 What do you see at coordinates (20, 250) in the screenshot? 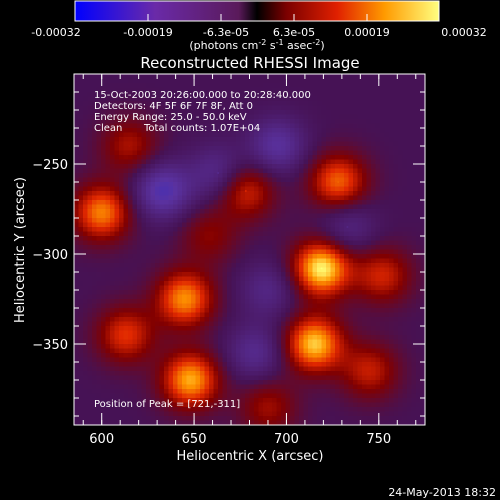
I see `y-axis-label: Heliocentric Y (arcsec)` at bounding box center [20, 250].